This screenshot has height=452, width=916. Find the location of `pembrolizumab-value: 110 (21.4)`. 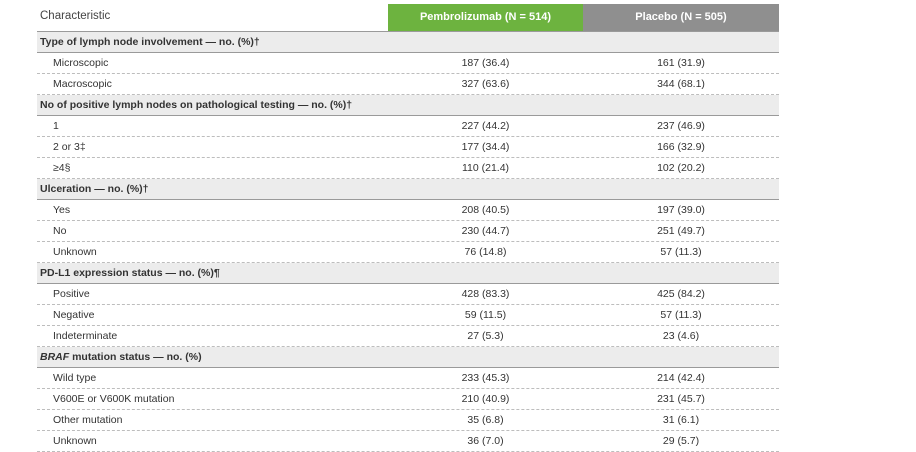

pembrolizumab-value: 110 (21.4) is located at coordinates (485, 168).